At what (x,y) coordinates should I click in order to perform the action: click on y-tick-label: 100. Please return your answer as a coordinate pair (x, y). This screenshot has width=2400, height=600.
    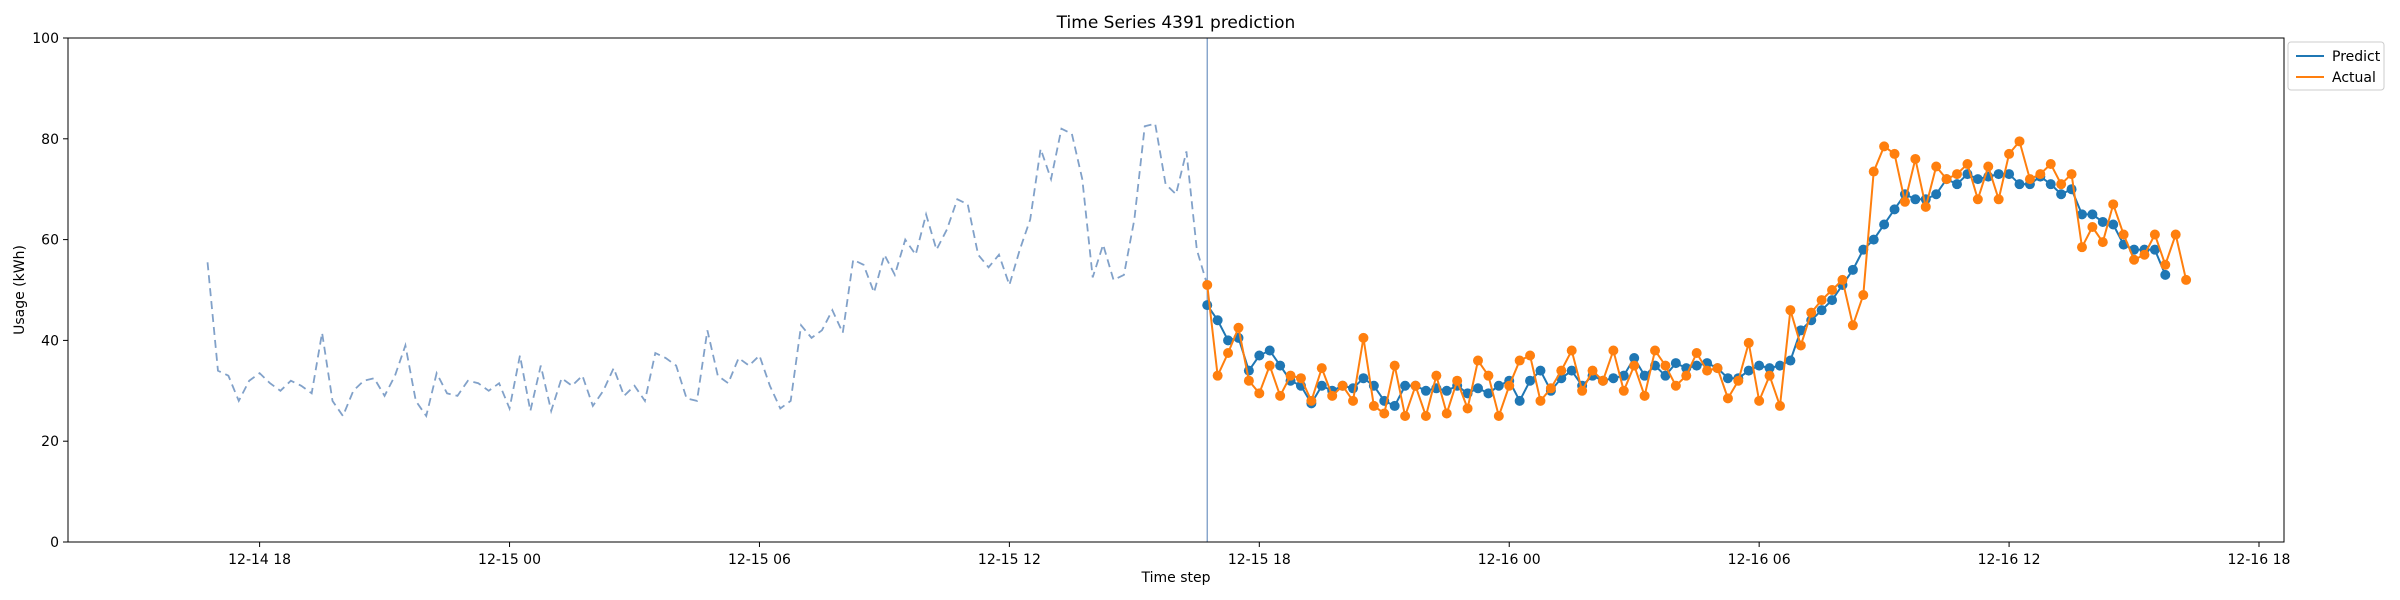
    Looking at the image, I should click on (45, 39).